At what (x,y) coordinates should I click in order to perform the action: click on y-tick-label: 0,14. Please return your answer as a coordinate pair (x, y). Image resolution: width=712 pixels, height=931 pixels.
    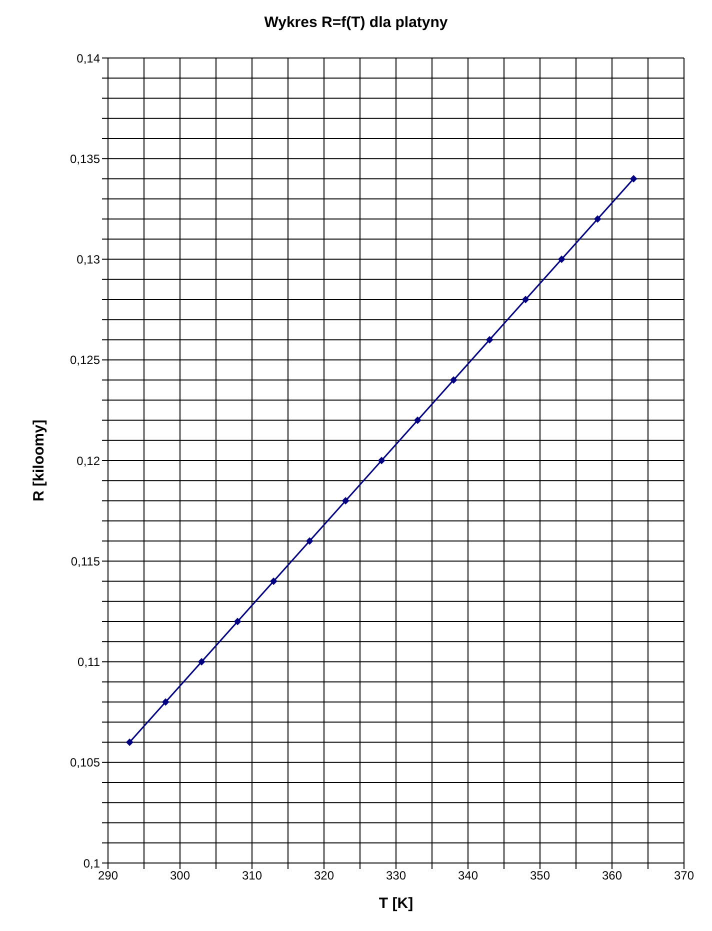
    Looking at the image, I should click on (88, 58).